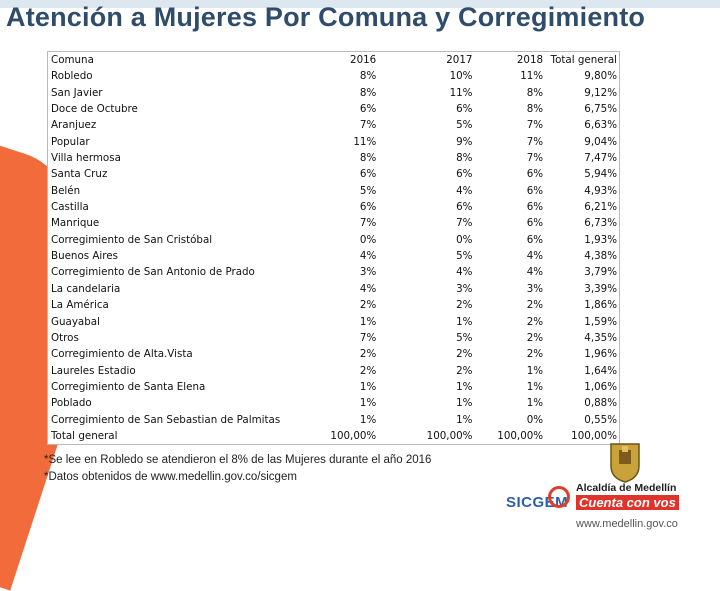 This screenshot has width=720, height=591. What do you see at coordinates (461, 92) in the screenshot?
I see `cell-2017: 11%` at bounding box center [461, 92].